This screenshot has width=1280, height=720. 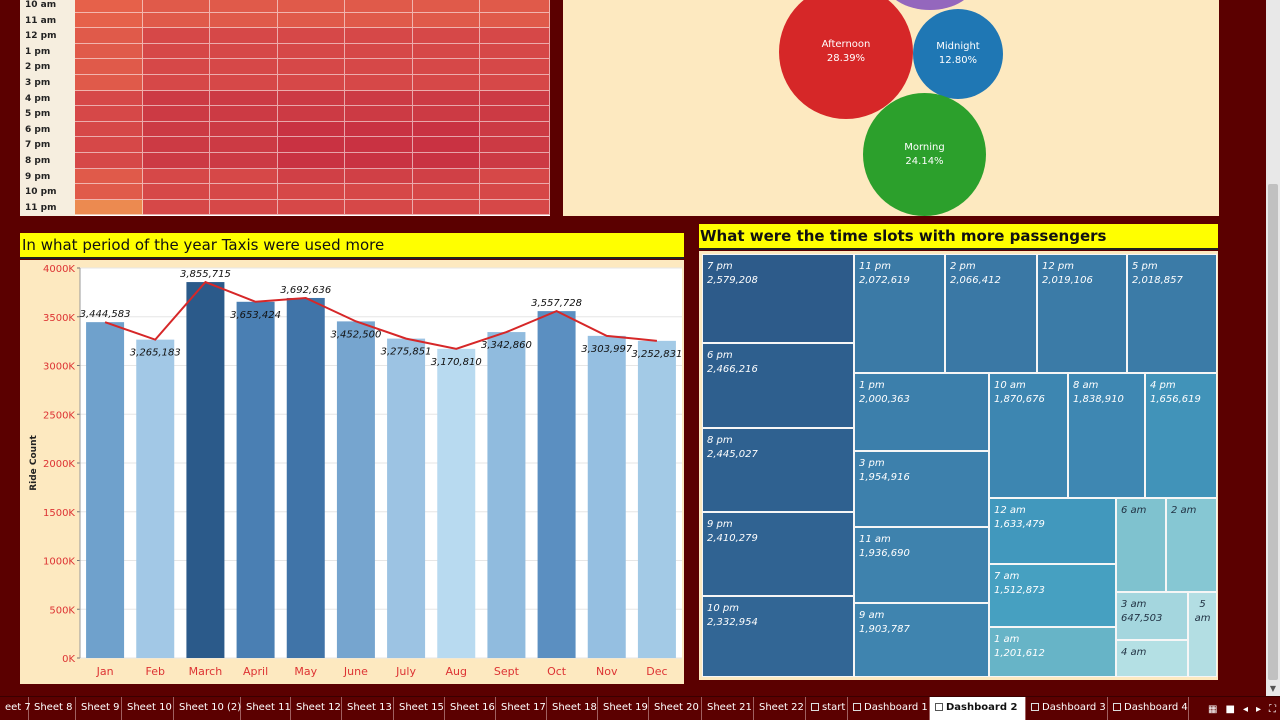 I want to click on treemap-cell: 12 pm 2,019,106, so click(x=1082, y=313).